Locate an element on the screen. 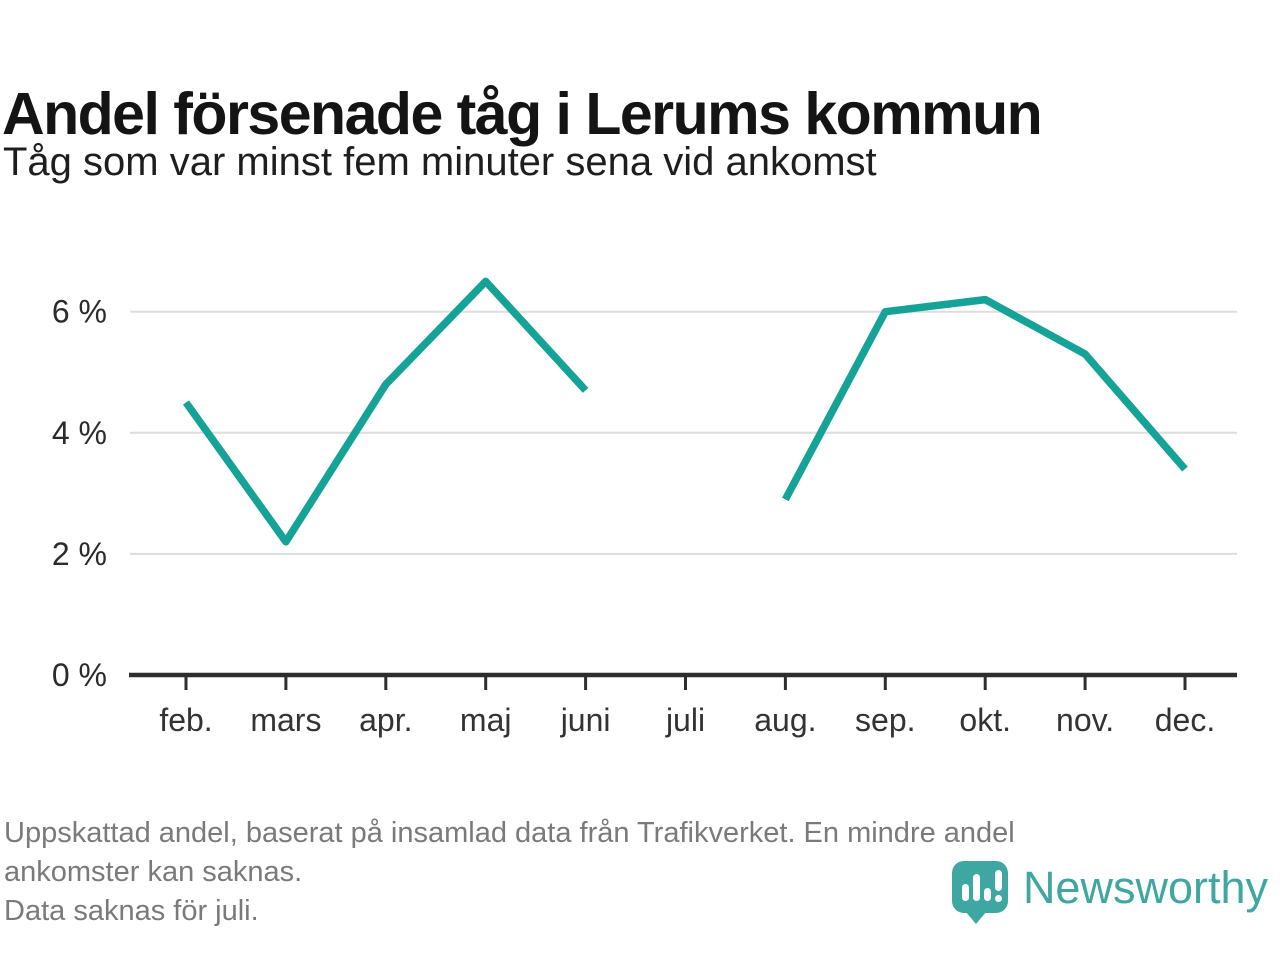  x-tick-label: nov. is located at coordinates (1085, 720).